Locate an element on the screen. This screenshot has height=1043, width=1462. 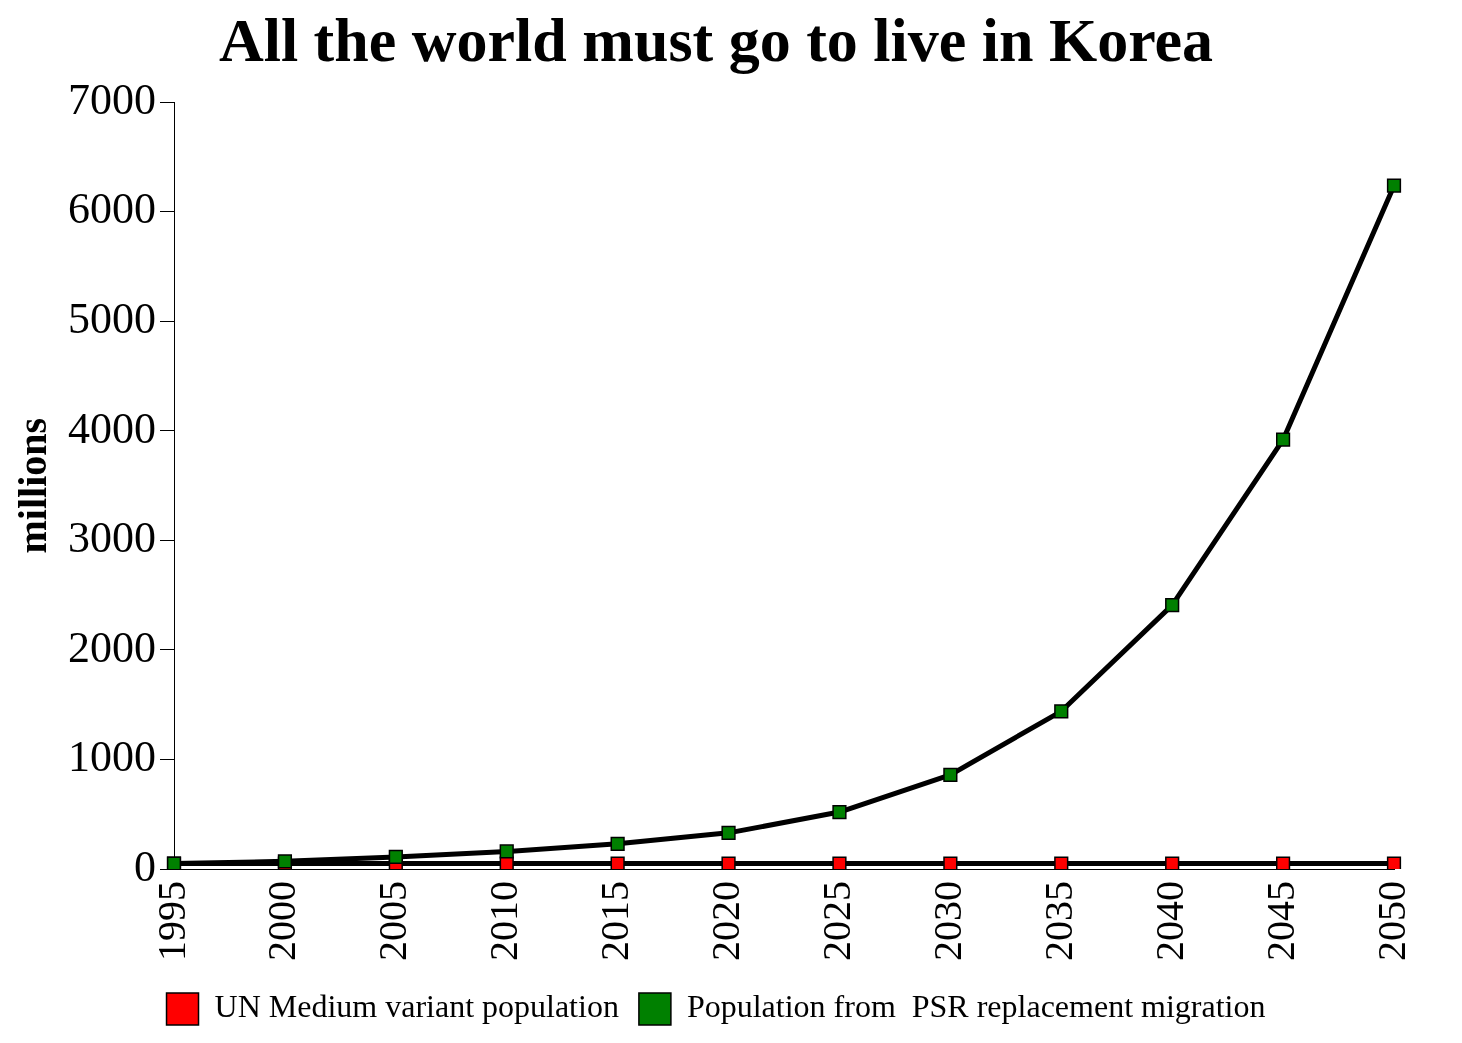
x-tick-label: 2040 is located at coordinates (1169, 921).